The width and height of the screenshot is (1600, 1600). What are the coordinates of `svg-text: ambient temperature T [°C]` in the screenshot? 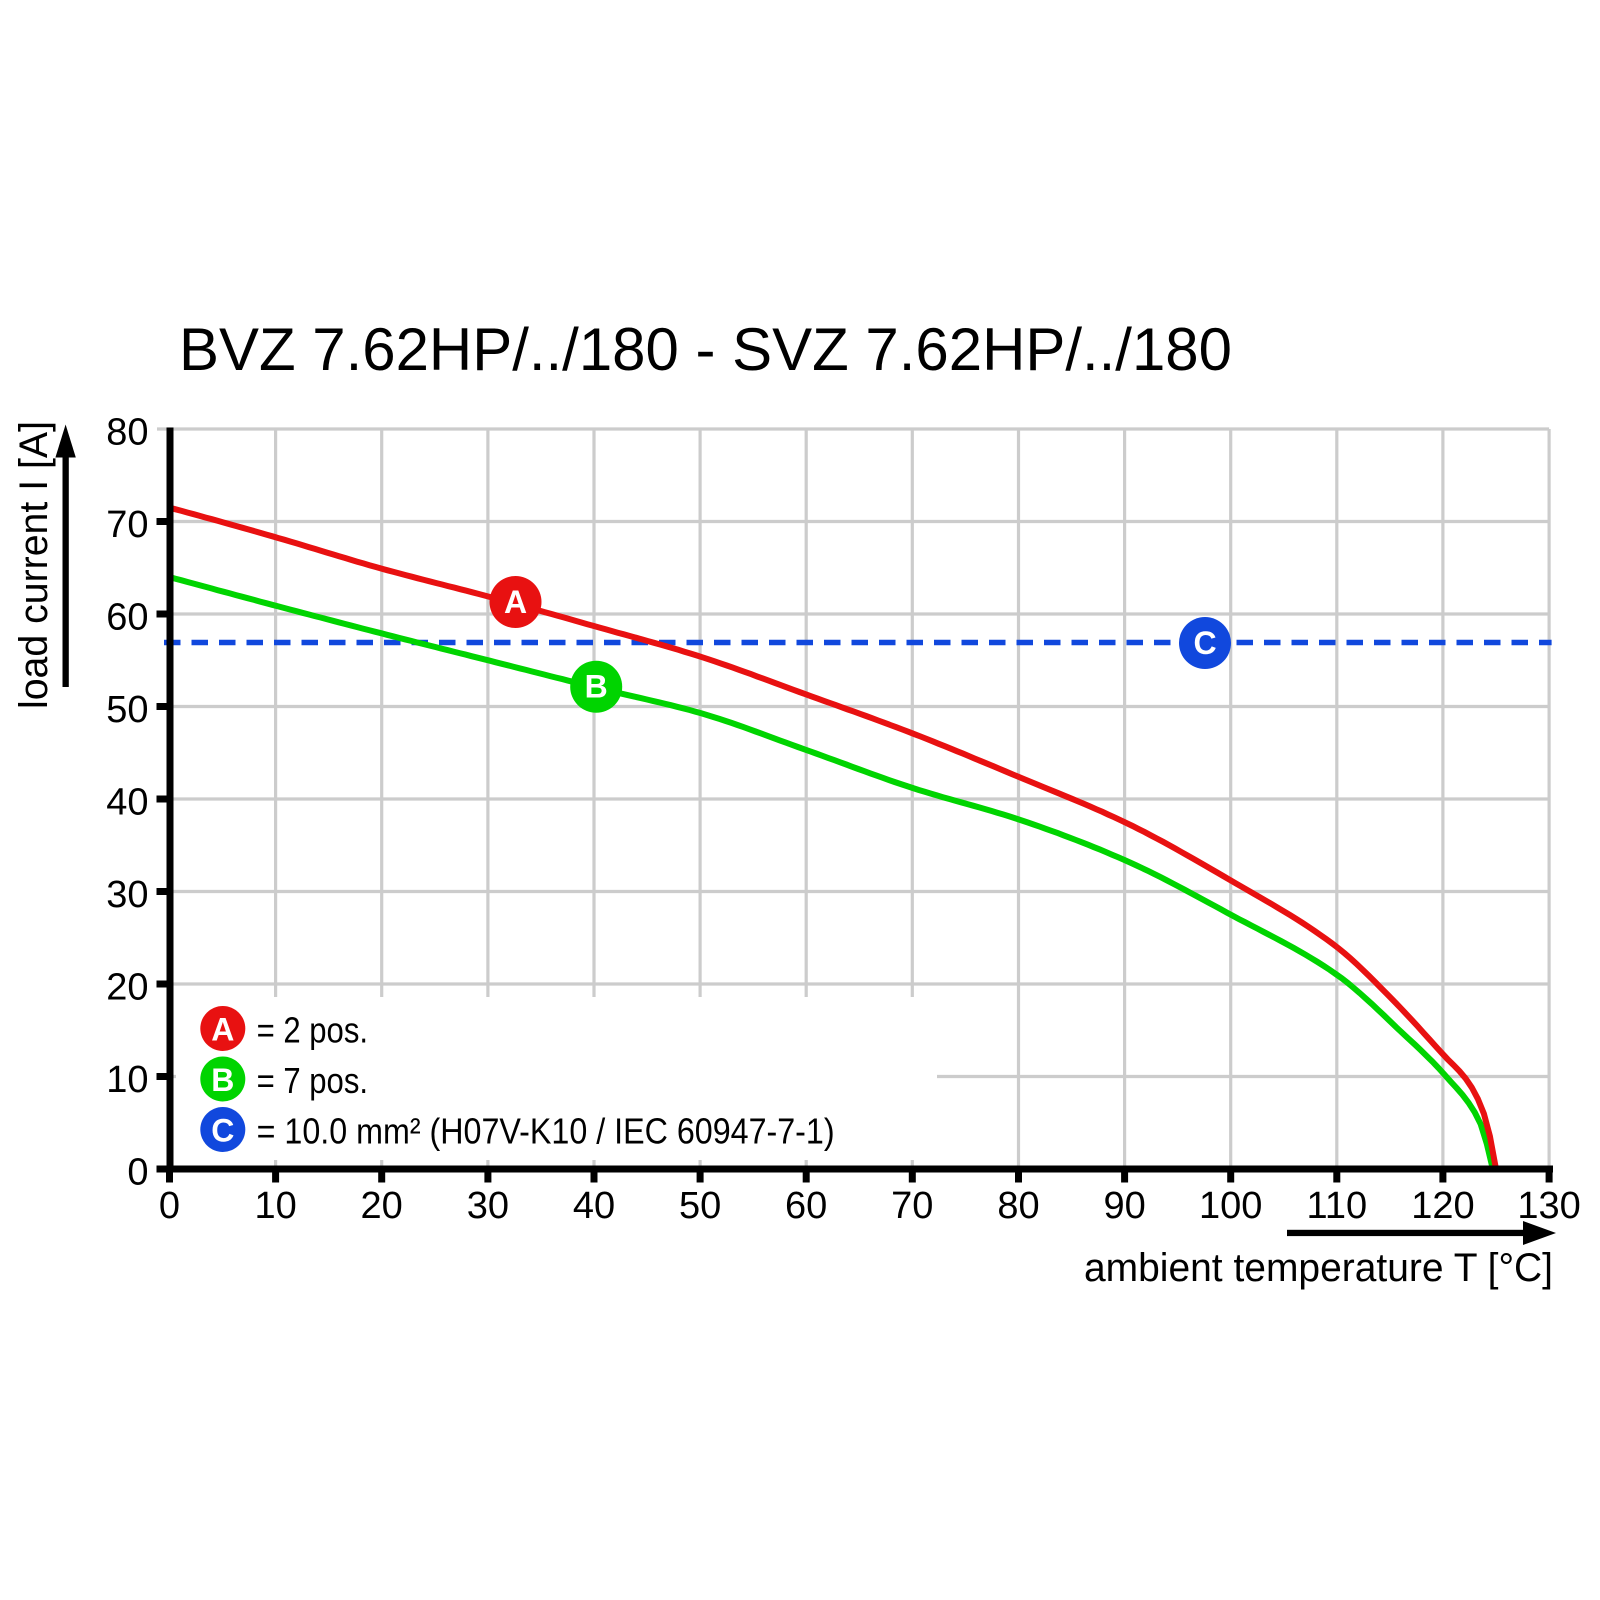 It's located at (1318, 1268).